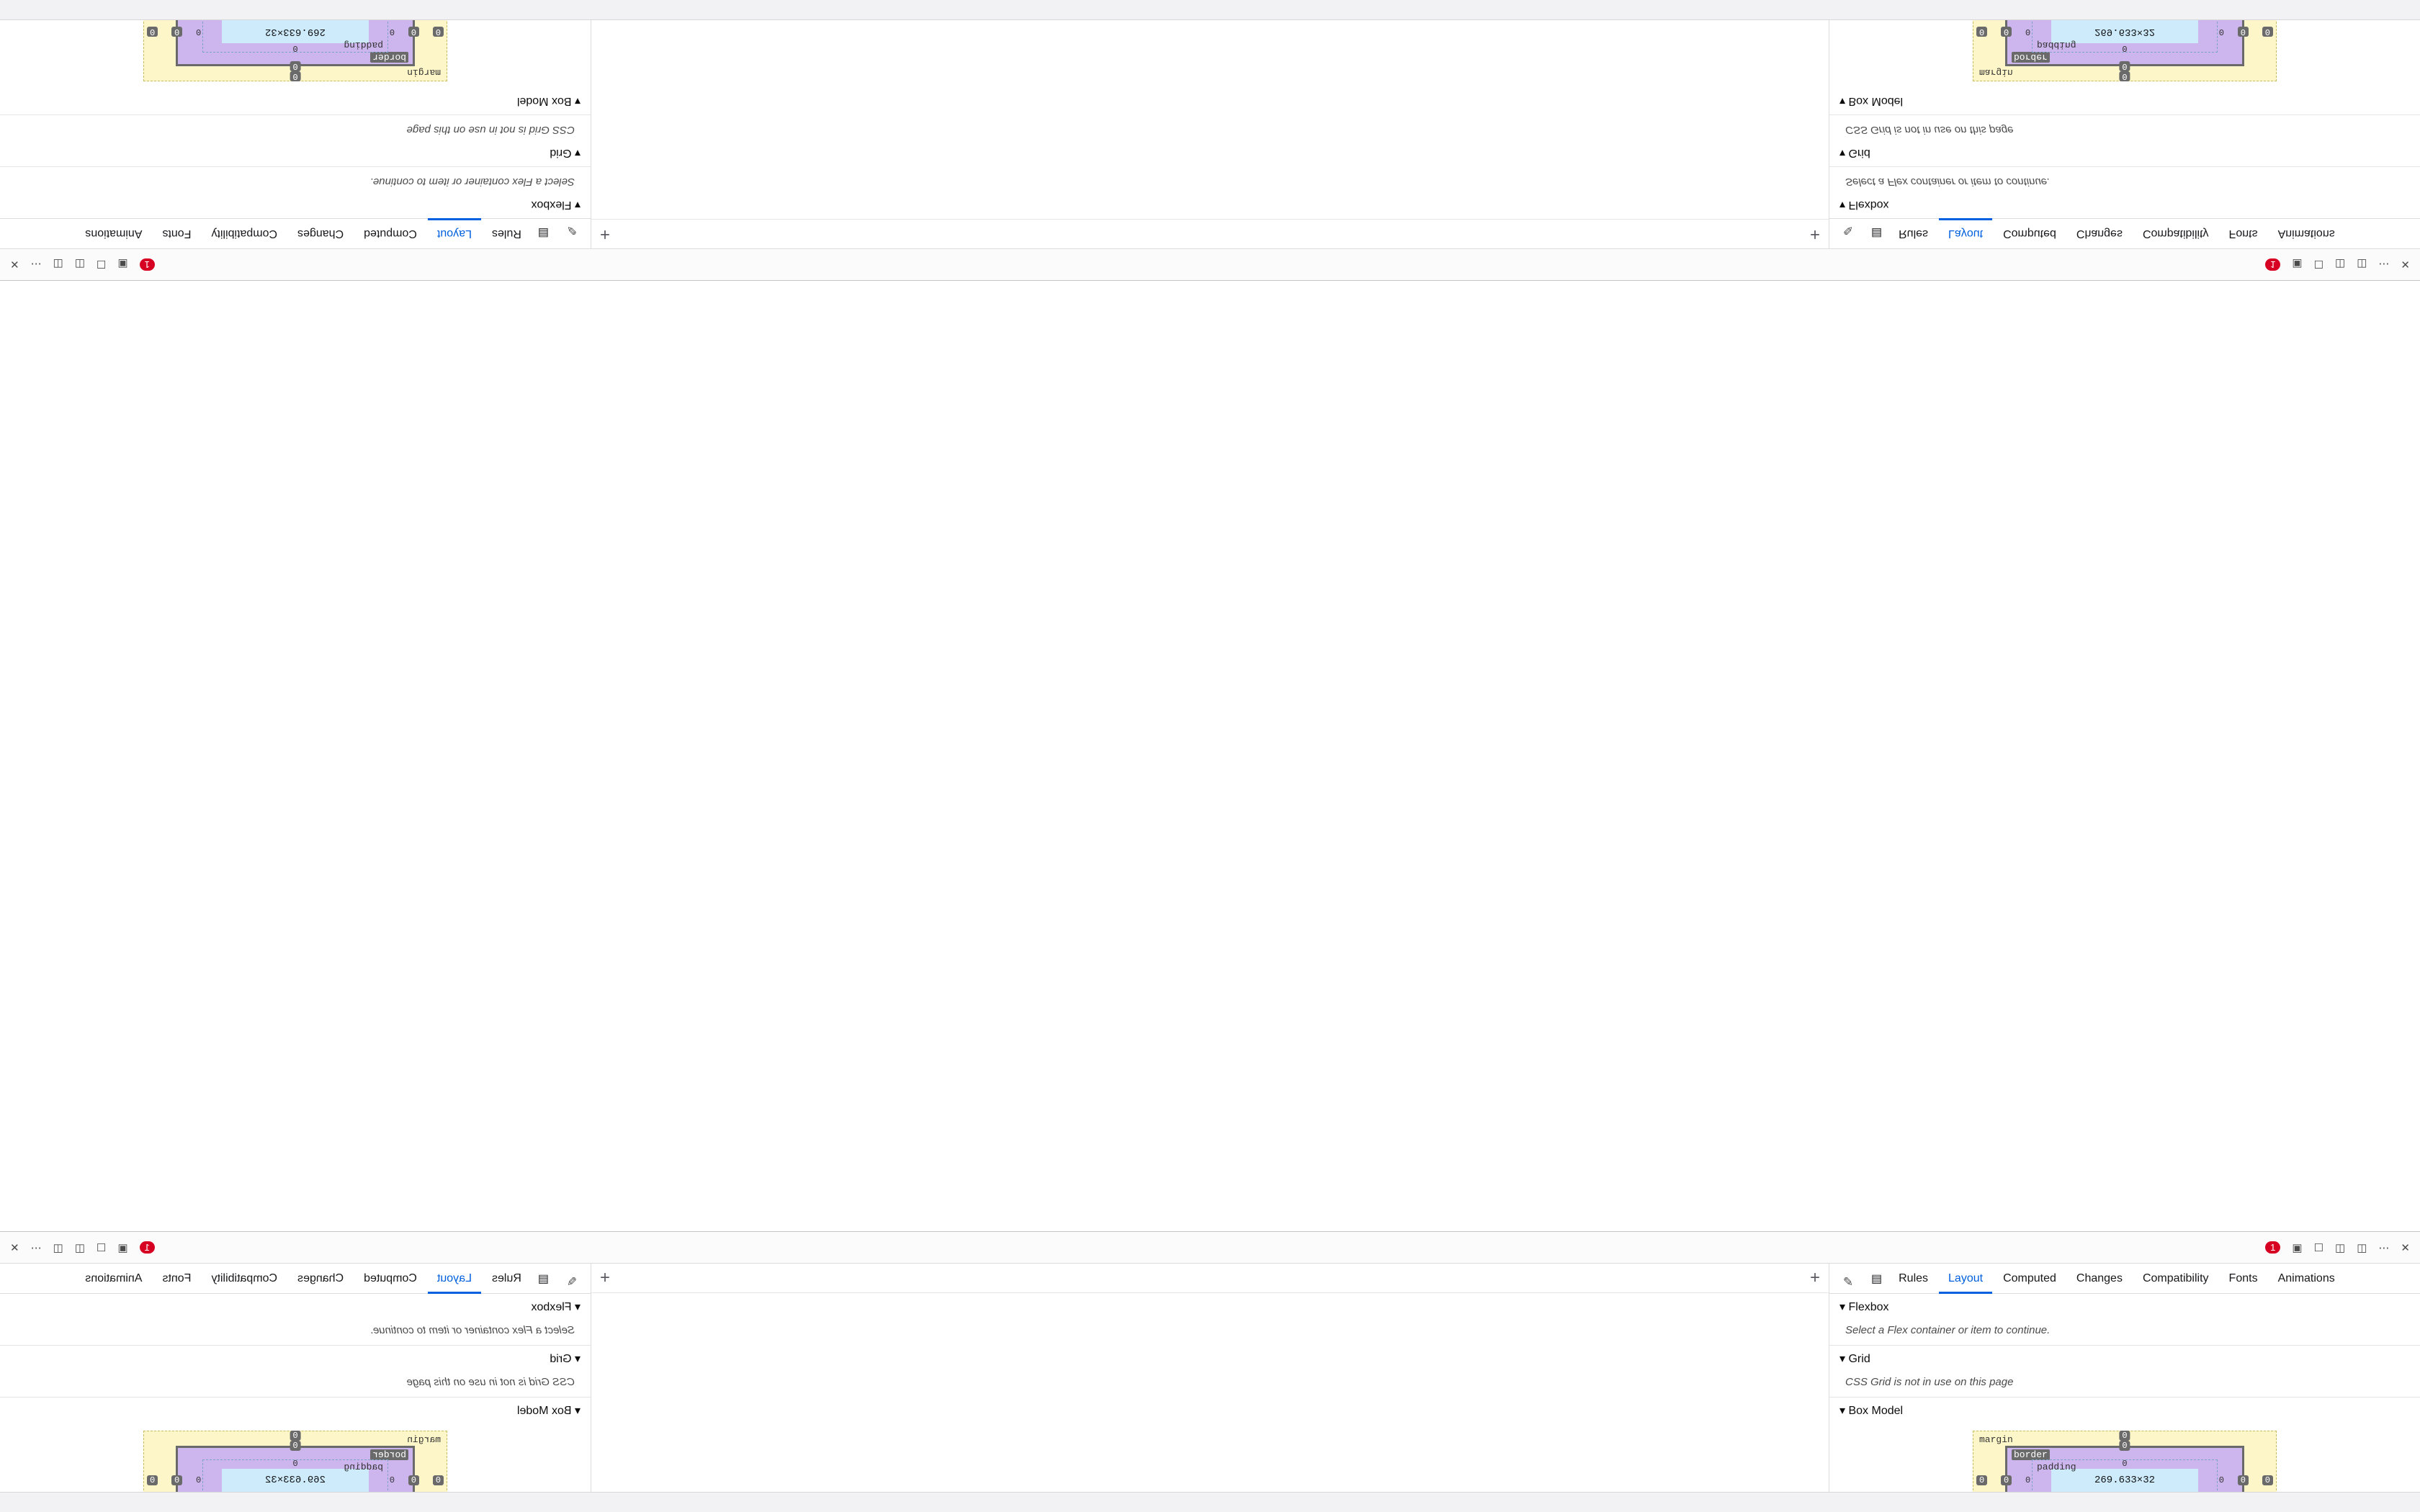  What do you see at coordinates (565, 153) in the screenshot?
I see `grid-title: ▾ Grid` at bounding box center [565, 153].